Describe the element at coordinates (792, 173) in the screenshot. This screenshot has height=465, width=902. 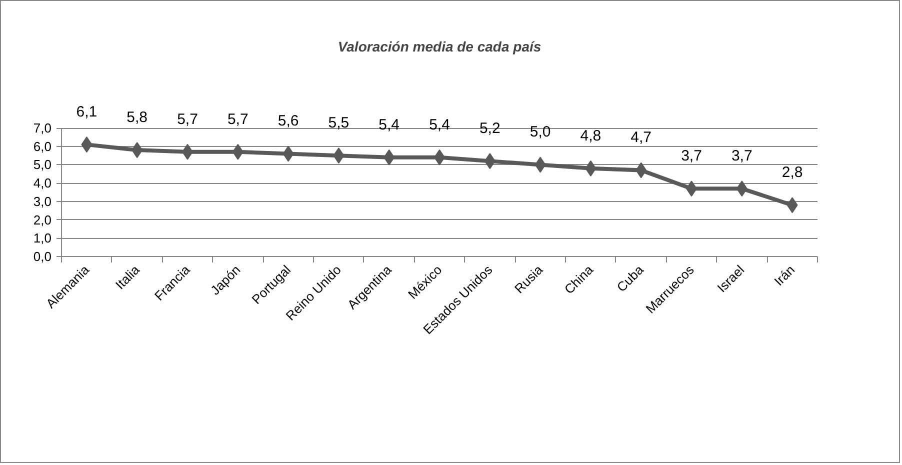
I see `data-label: 2,8` at that location.